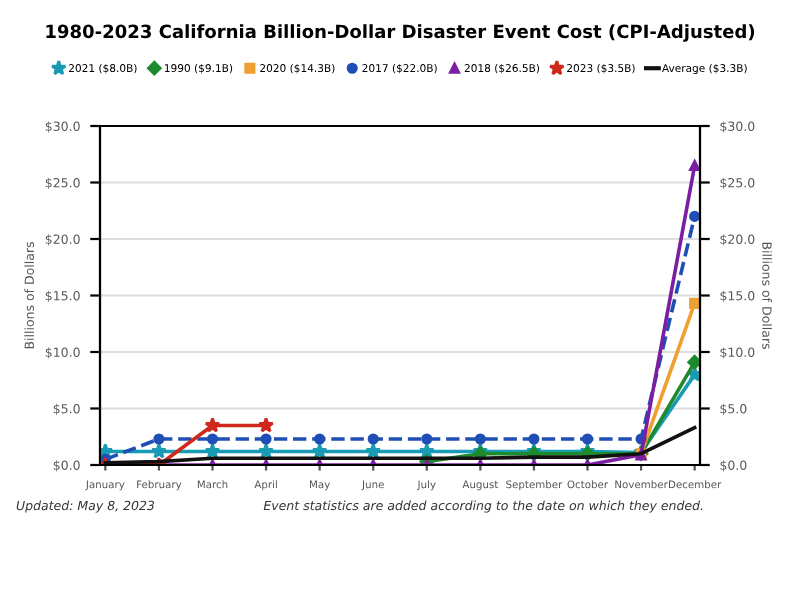 The image size is (800, 600). Describe the element at coordinates (400, 445) in the screenshot. I see `line-series` at that location.